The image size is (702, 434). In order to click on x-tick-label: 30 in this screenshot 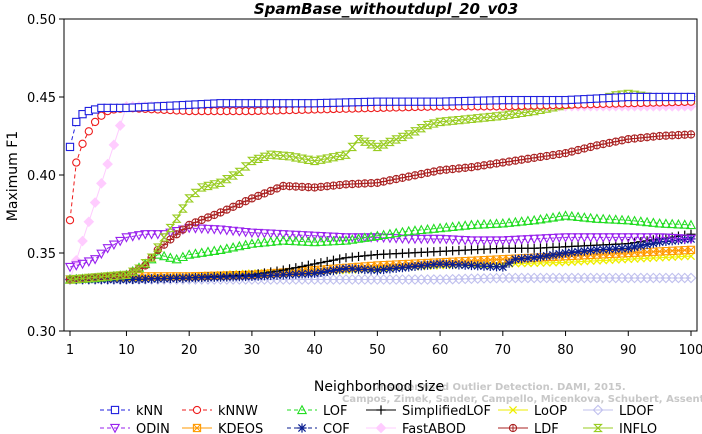, I will do `click(252, 350)`.